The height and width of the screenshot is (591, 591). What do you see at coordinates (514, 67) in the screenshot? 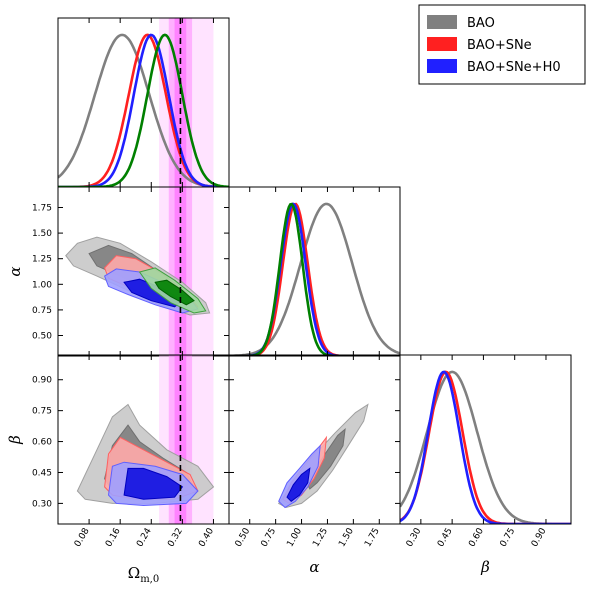
I see `legend-label: BAO+SNe+H0` at bounding box center [514, 67].